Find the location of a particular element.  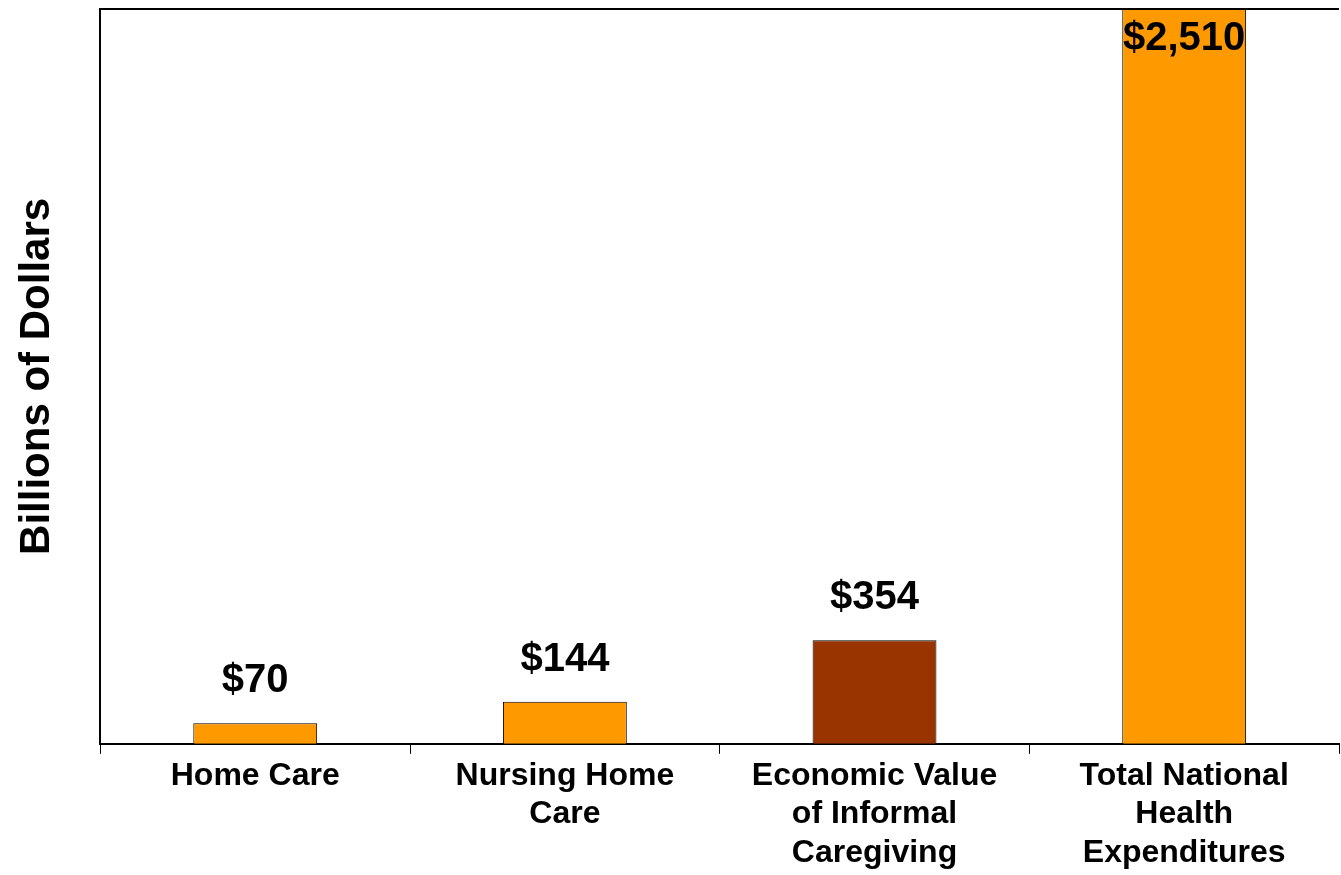

data-label: $354 is located at coordinates (875, 595).